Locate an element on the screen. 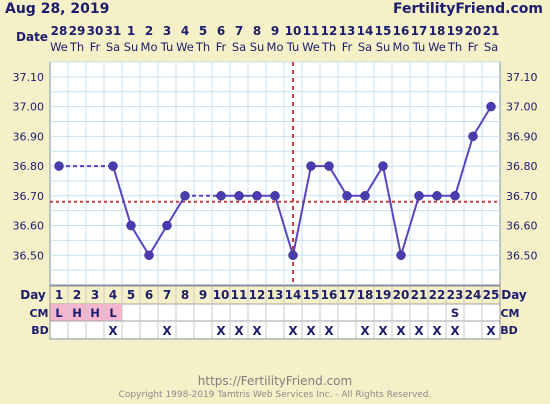  y-tick-right: 36.90 is located at coordinates (522, 136).